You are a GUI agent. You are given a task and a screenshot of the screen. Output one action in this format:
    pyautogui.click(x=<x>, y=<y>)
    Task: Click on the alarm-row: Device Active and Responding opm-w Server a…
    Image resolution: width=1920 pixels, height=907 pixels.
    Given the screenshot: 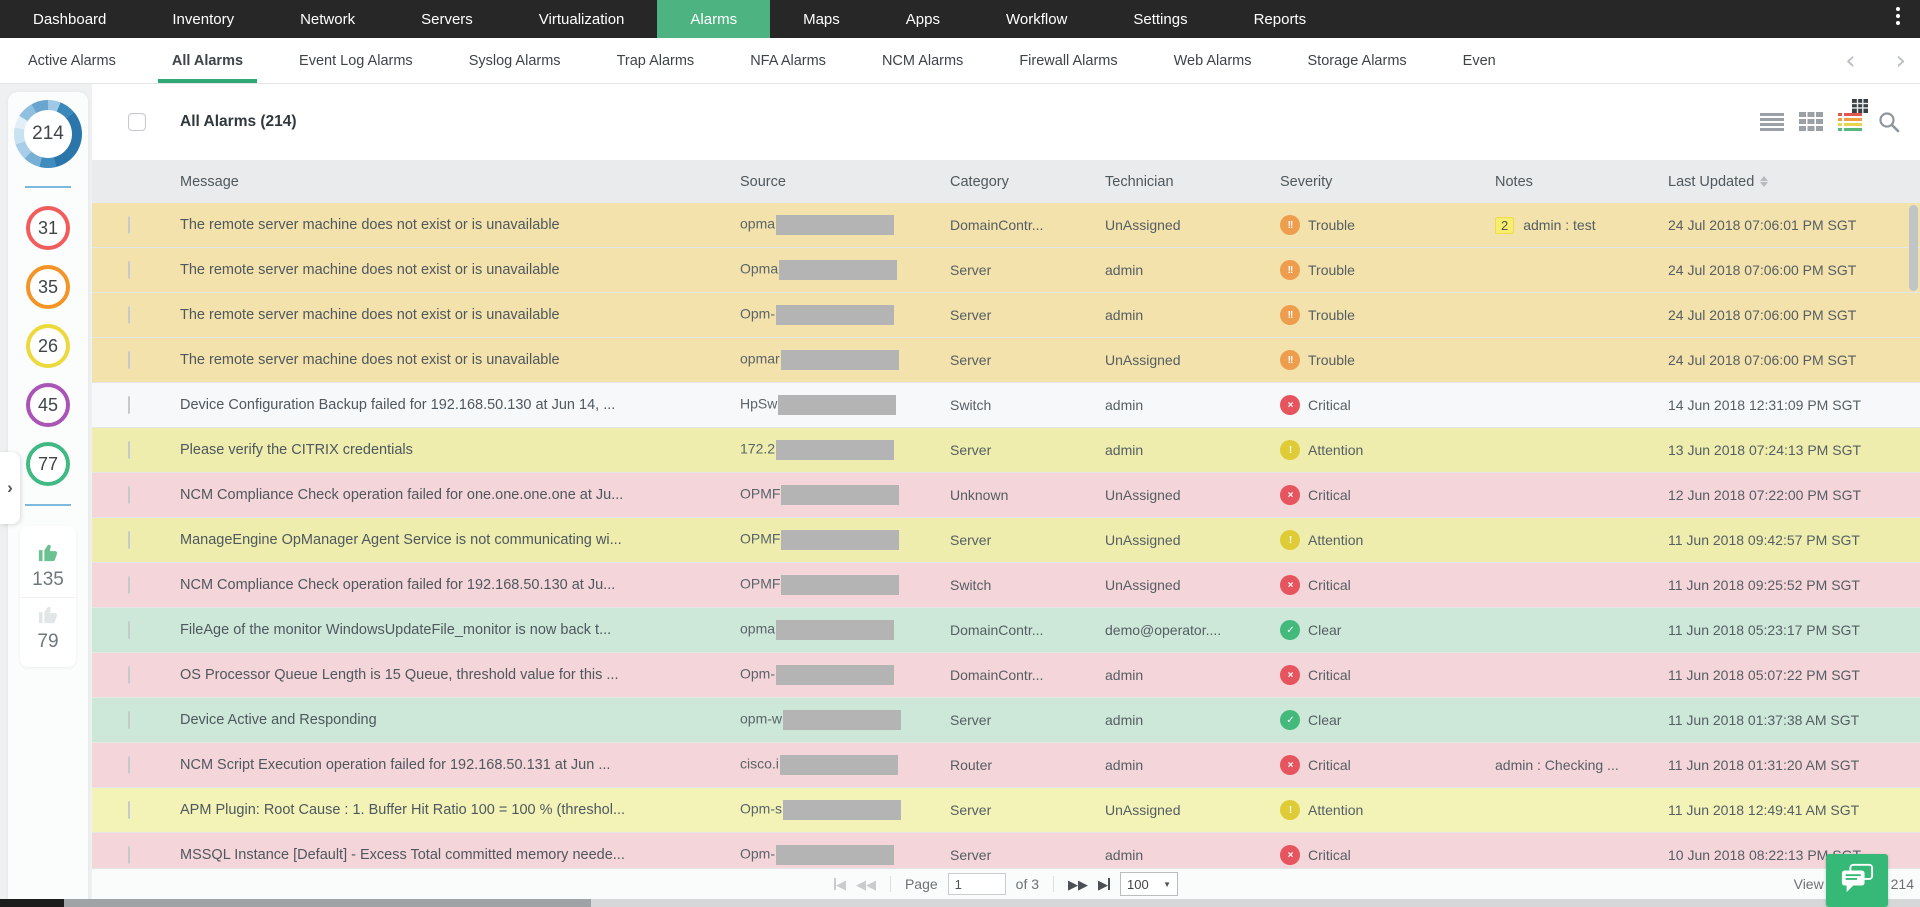 What is the action you would take?
    pyautogui.click(x=1006, y=720)
    